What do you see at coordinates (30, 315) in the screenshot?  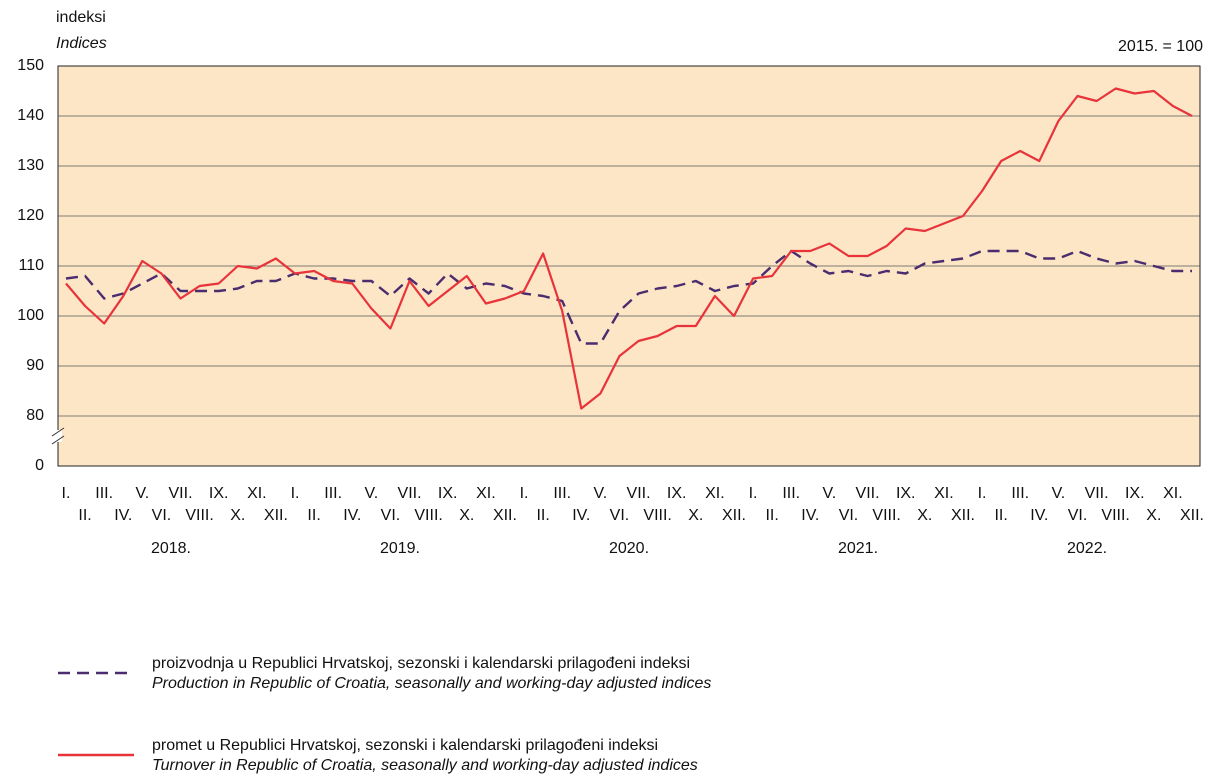 I see `y-tick-label: 100` at bounding box center [30, 315].